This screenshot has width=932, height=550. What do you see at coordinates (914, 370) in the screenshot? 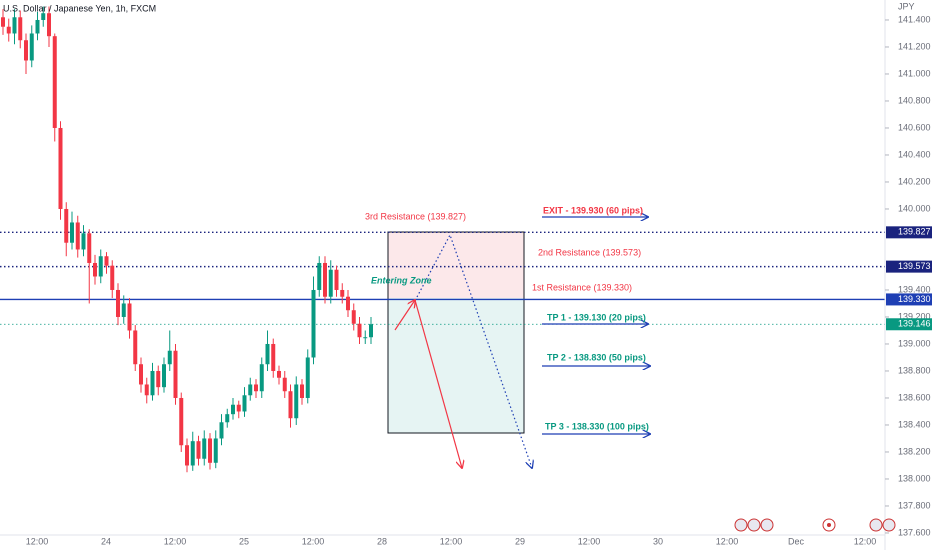
I see `y-tick-label: 138.800` at bounding box center [914, 370].